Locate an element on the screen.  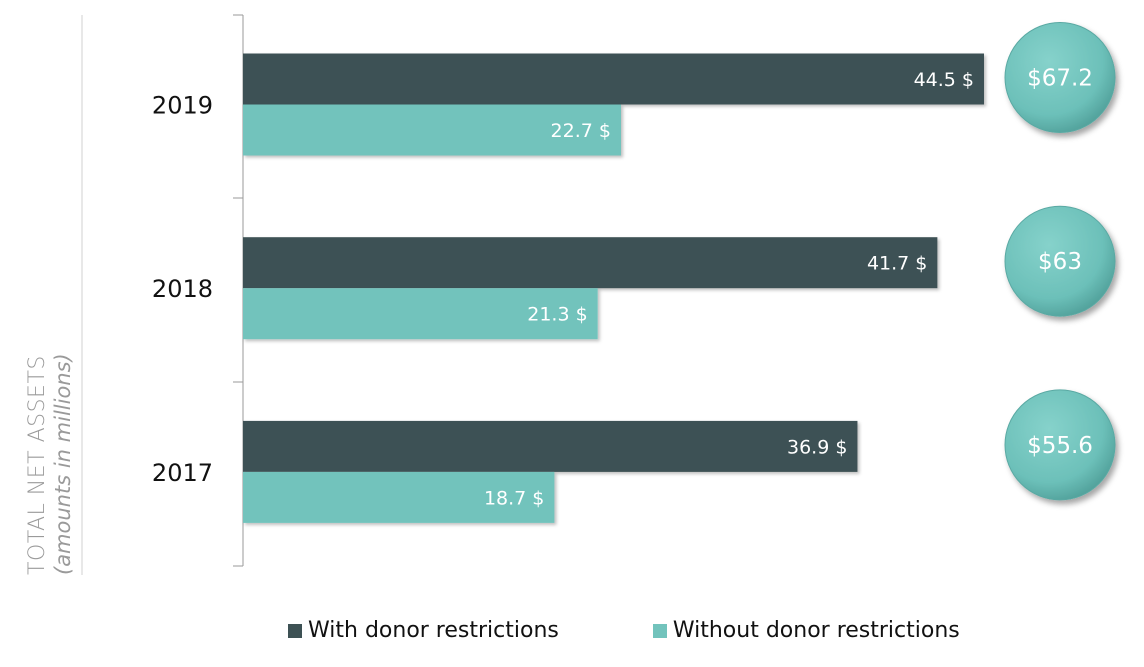
data-label: 22.7 $ is located at coordinates (581, 131).